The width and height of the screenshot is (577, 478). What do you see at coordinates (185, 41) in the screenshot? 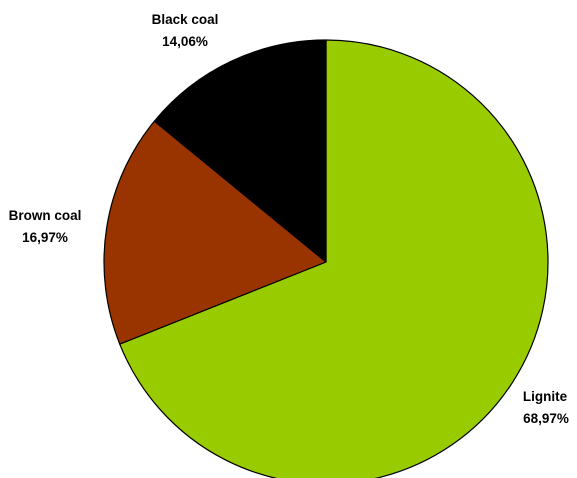
I see `label-black-coal-value: 14,06%` at bounding box center [185, 41].